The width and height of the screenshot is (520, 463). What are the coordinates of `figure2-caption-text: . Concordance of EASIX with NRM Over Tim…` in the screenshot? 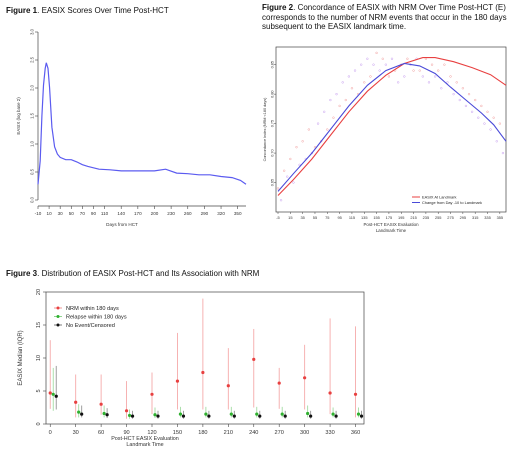 It's located at (384, 17).